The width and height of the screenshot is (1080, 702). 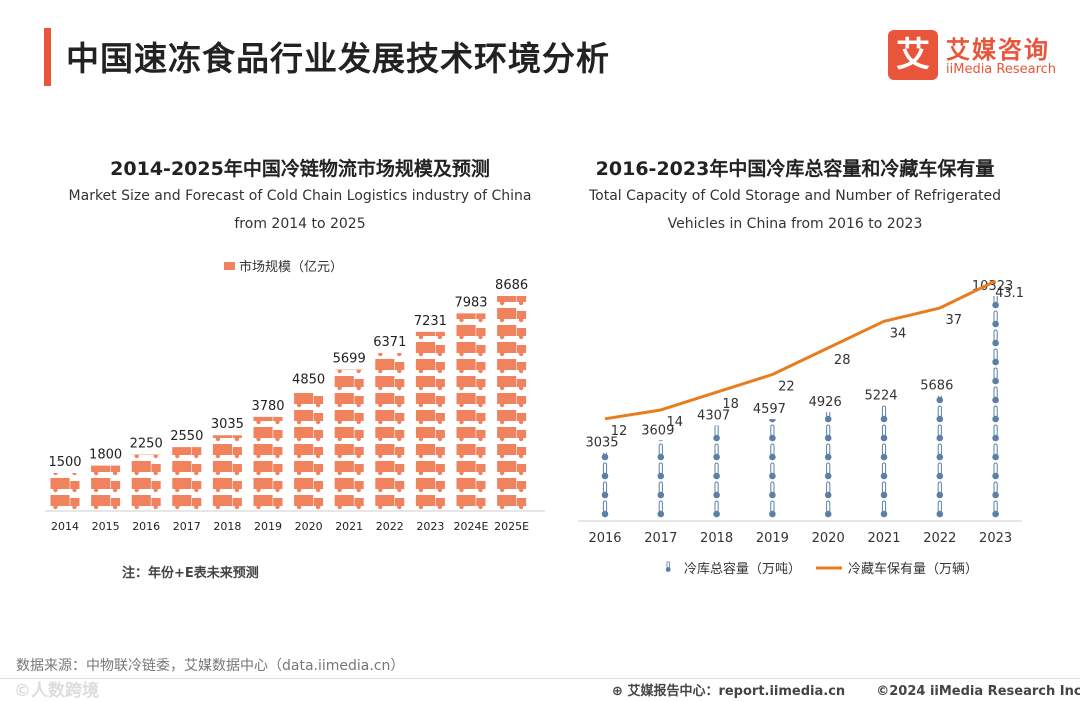 I want to click on x-tick-label: 2025E, so click(x=511, y=526).